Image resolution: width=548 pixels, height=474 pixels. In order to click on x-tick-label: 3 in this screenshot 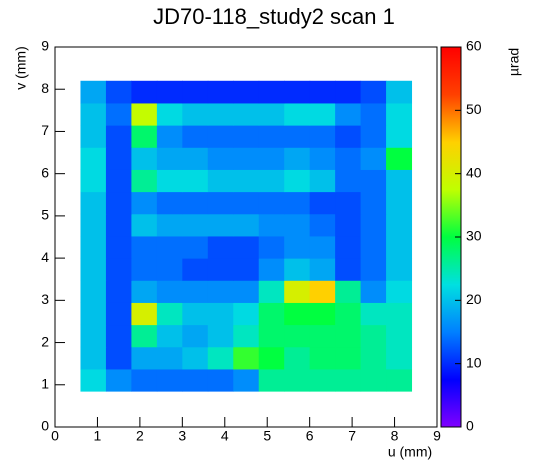, I will do `click(182, 436)`.